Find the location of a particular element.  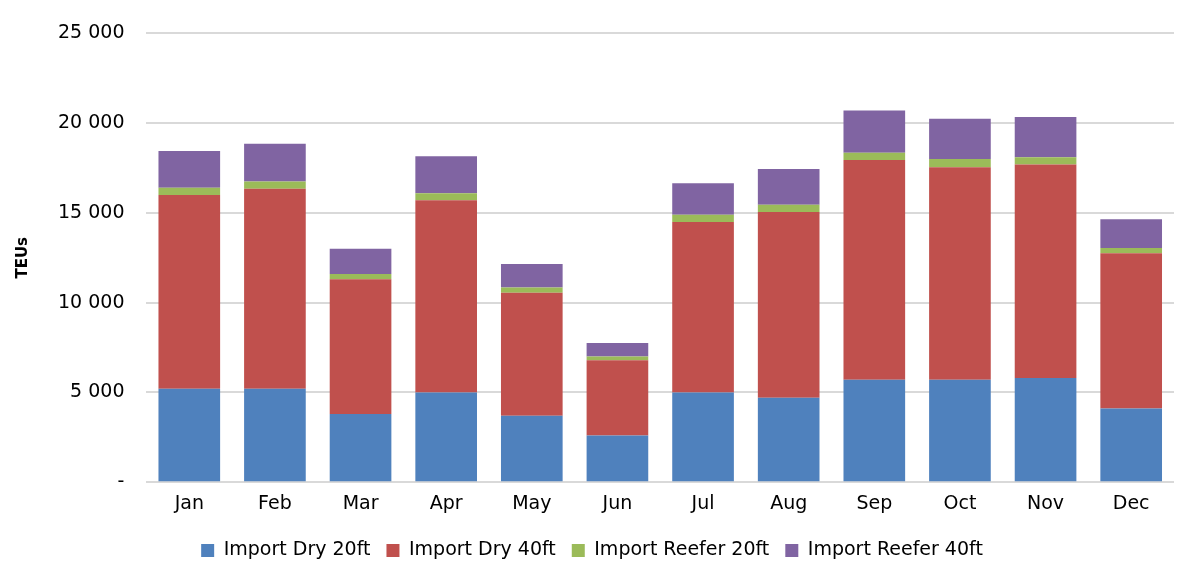

y-tick-label: 5 000 is located at coordinates (97, 390).